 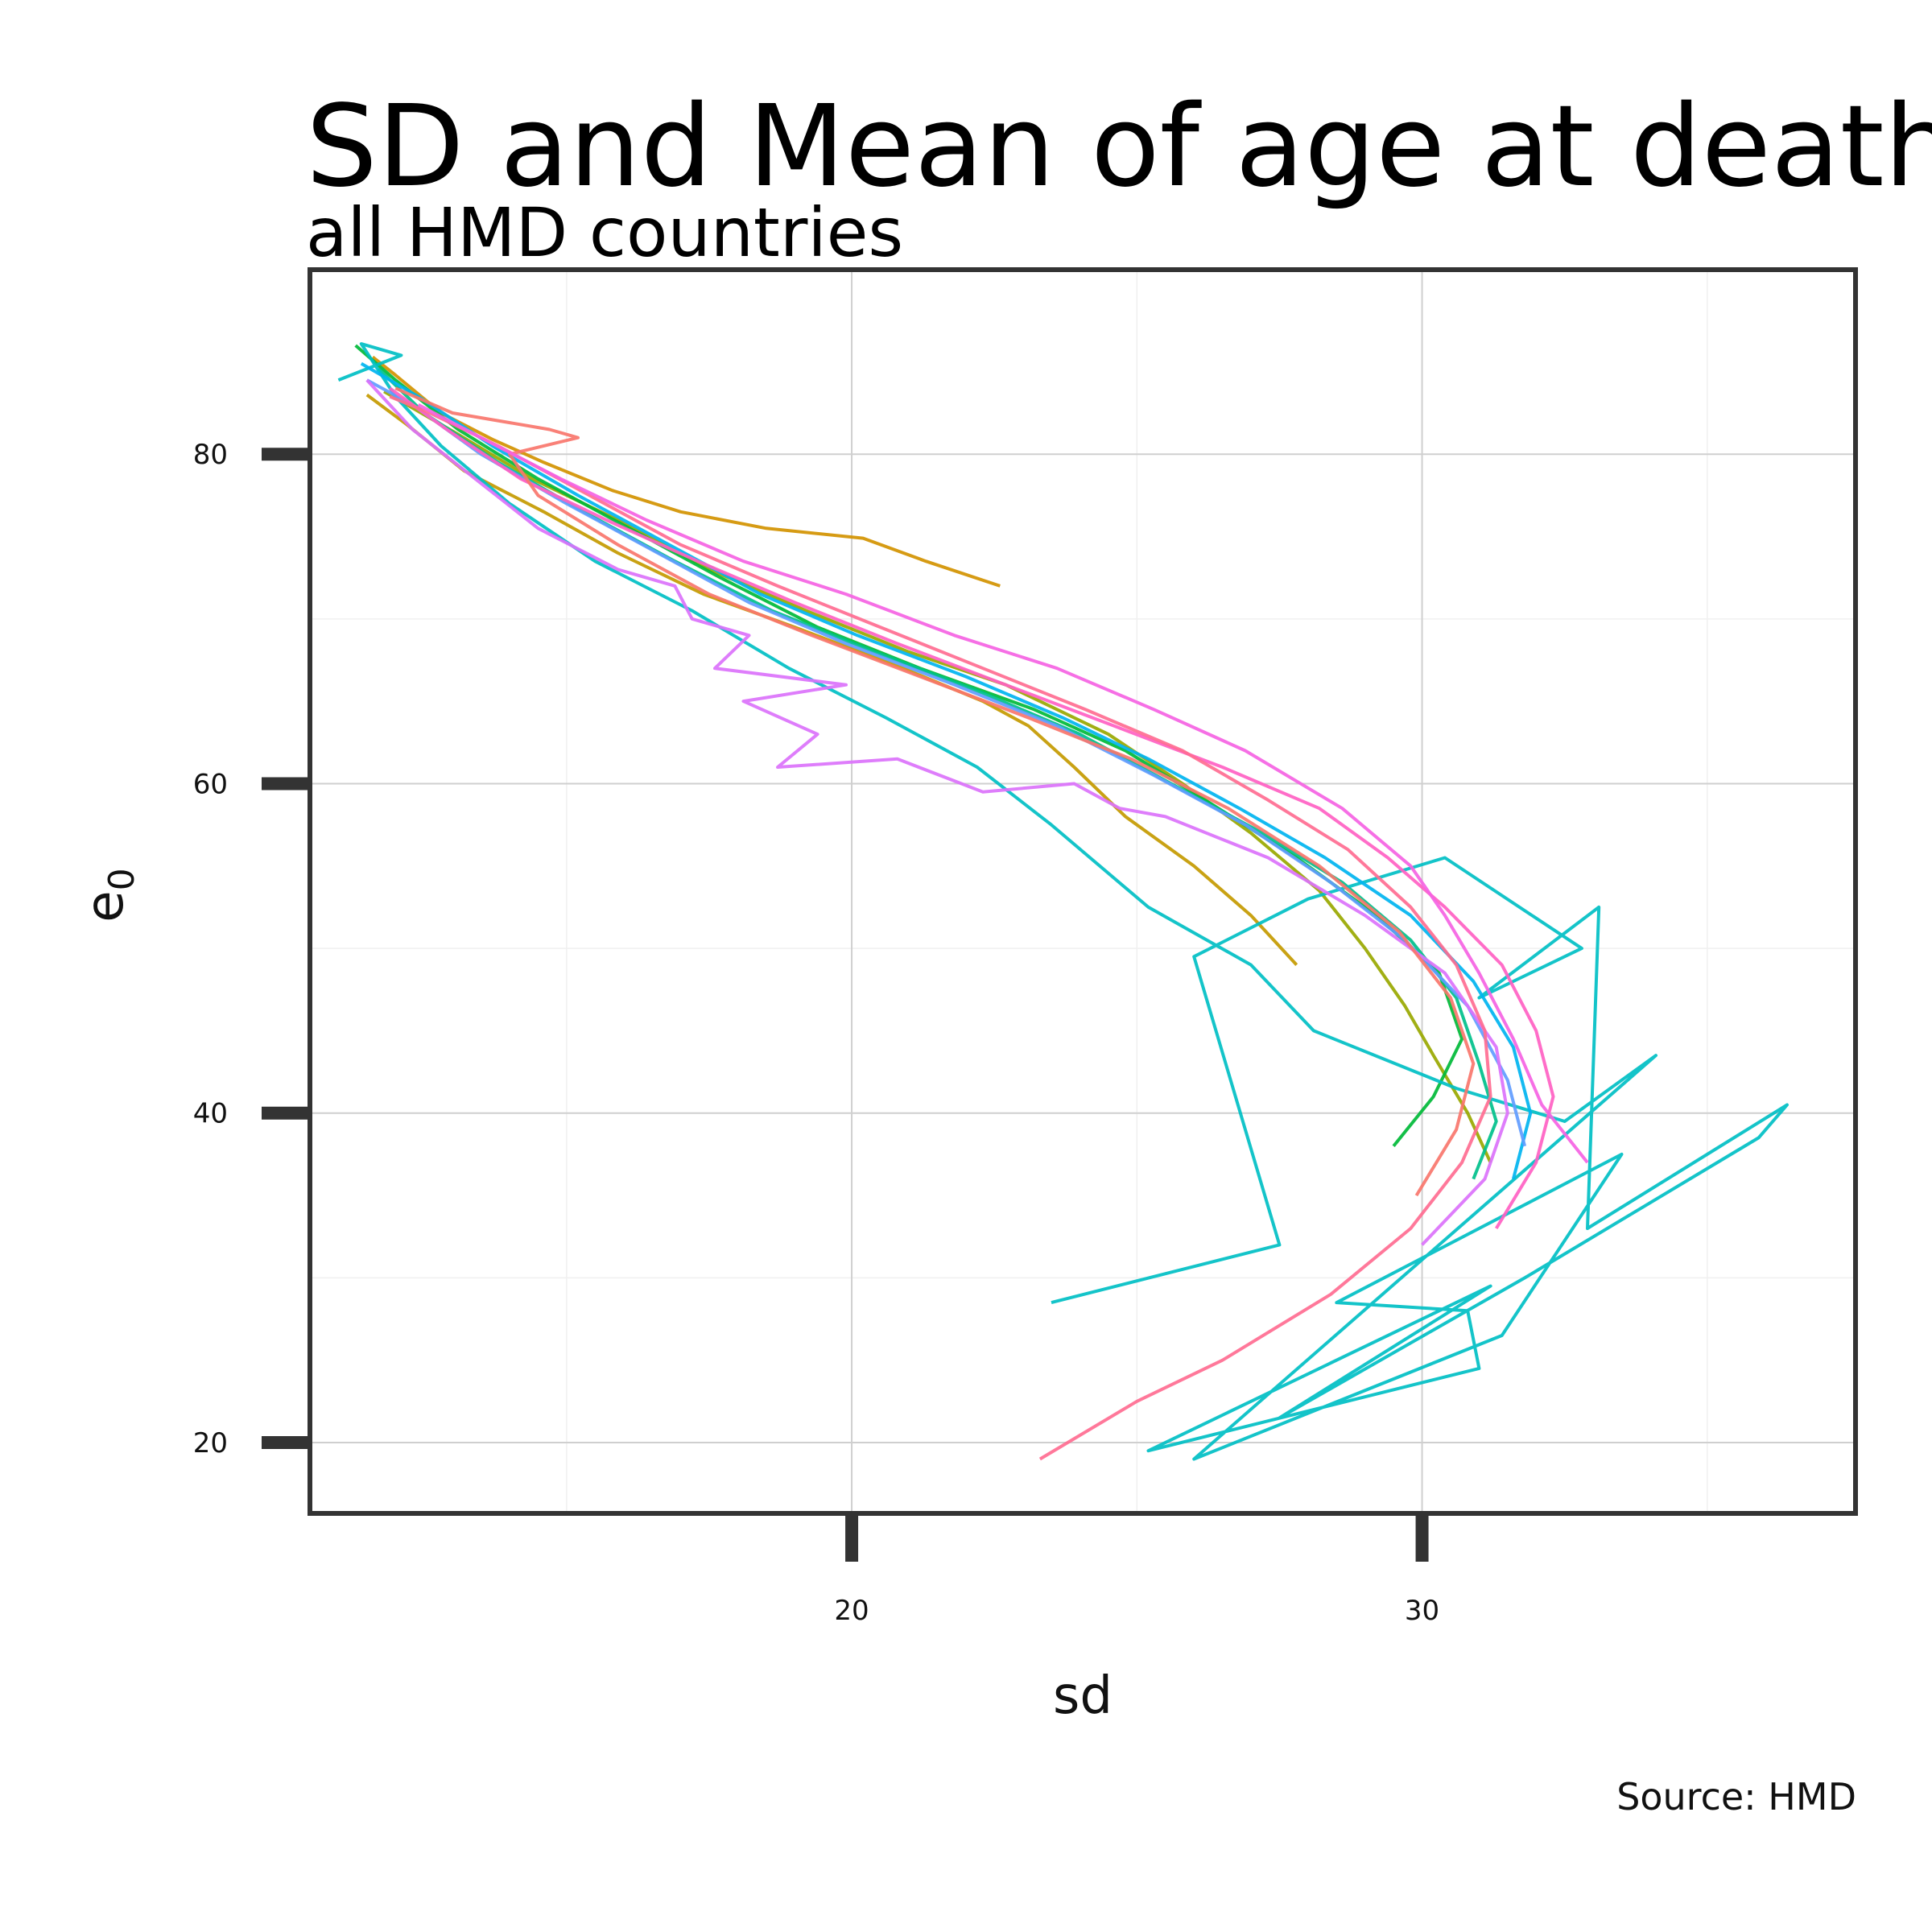 I want to click on y-axis-title: e0, so click(x=109, y=895).